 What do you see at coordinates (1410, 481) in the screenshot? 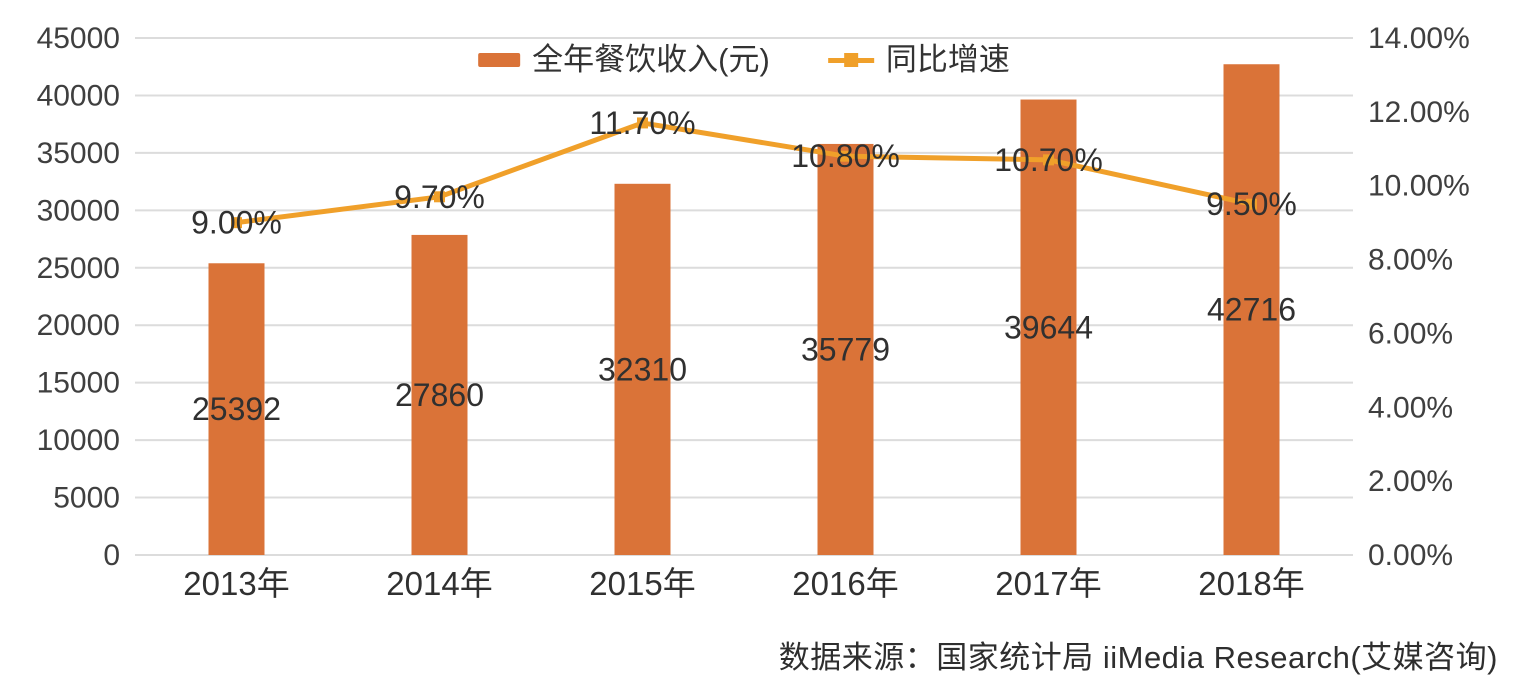
I see `y-axis-right-tick-label: 2.00%` at bounding box center [1410, 481].